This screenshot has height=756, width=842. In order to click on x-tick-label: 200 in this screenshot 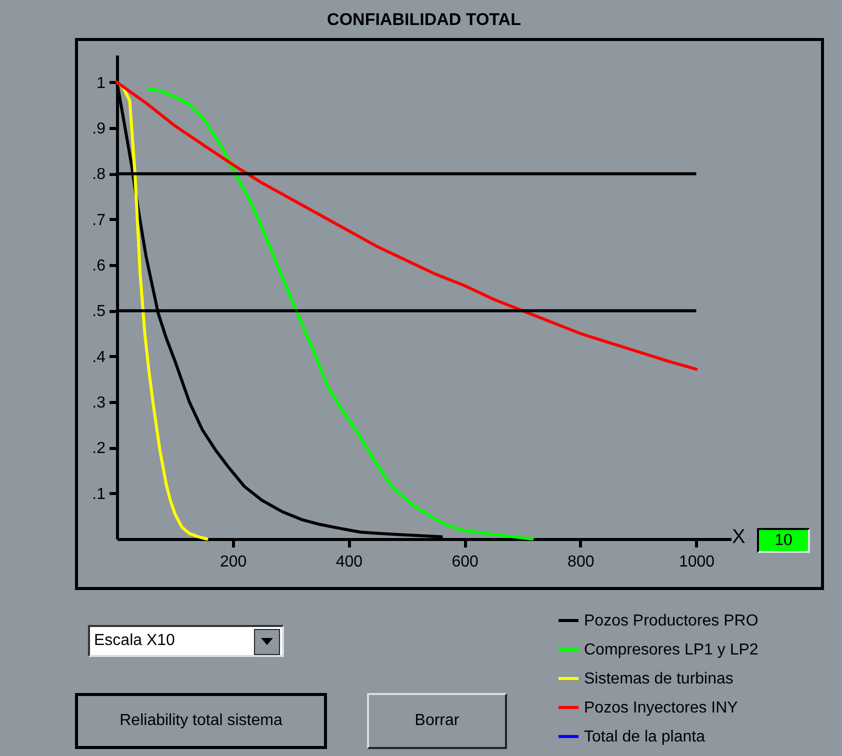, I will do `click(233, 562)`.